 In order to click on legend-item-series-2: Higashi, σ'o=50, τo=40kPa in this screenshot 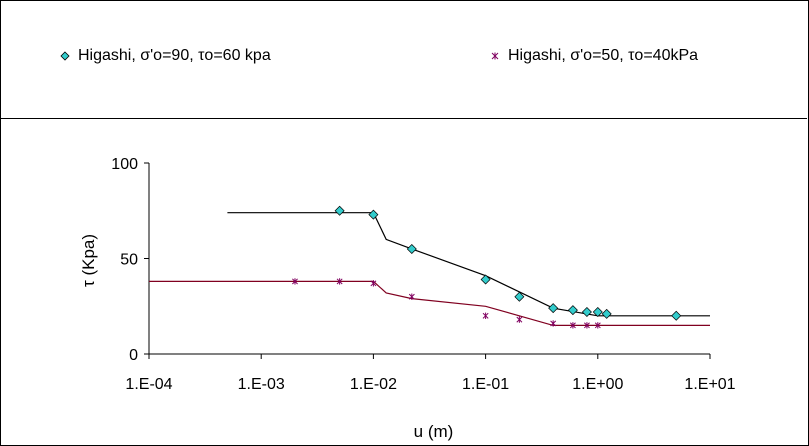, I will do `click(592, 56)`.